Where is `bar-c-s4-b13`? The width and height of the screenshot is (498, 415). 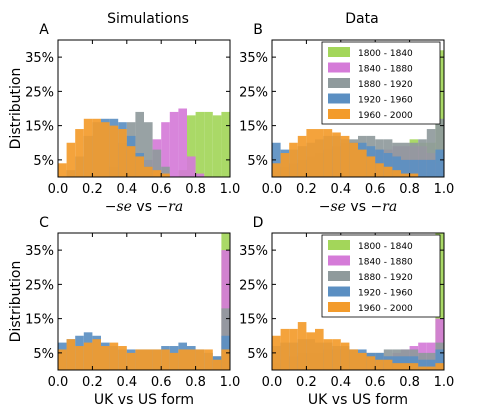
bar-c-s4-b13 is located at coordinates (174, 361).